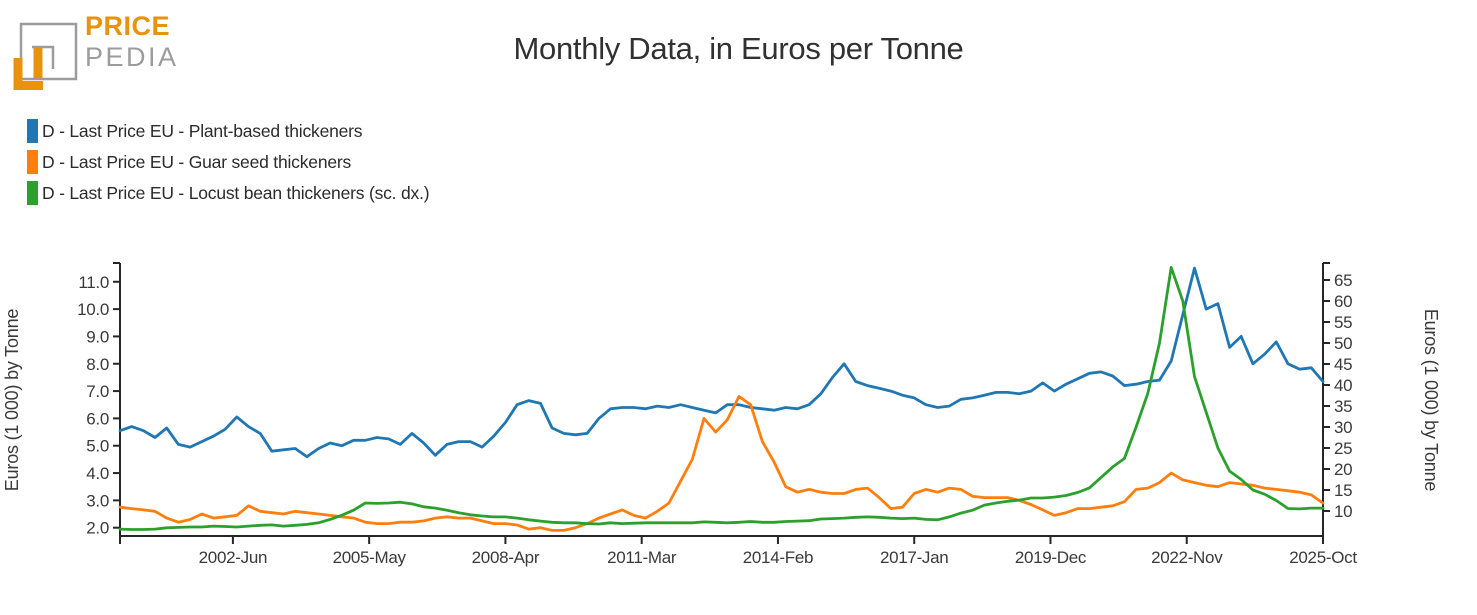 The height and width of the screenshot is (615, 1477). I want to click on left-axis-tick-label: 10.0, so click(93, 309).